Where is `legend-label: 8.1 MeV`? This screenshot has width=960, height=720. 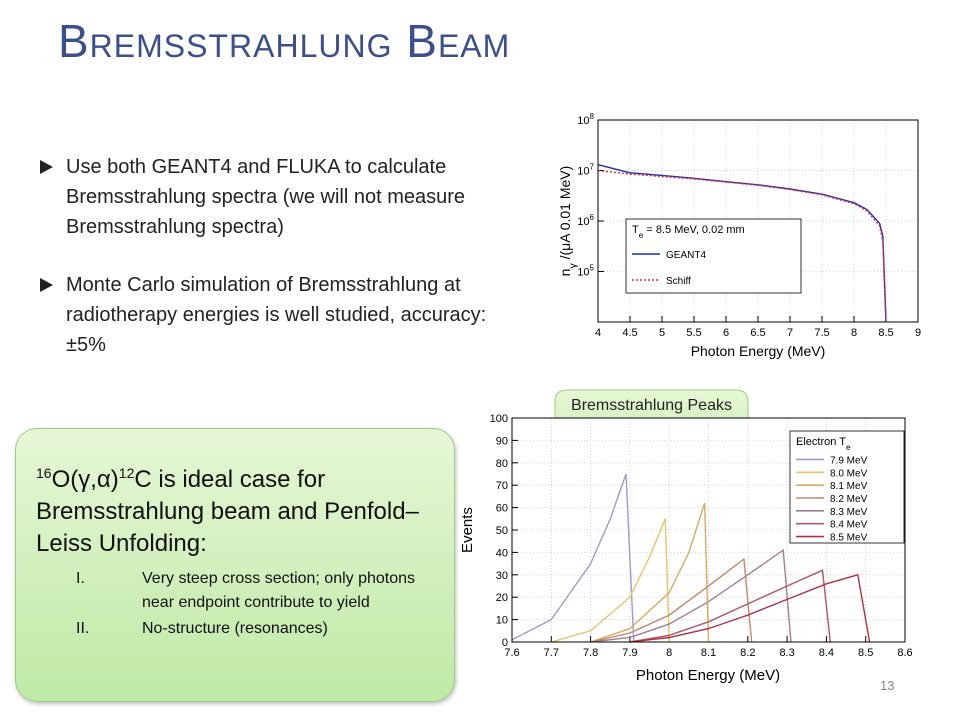 legend-label: 8.1 MeV is located at coordinates (849, 486).